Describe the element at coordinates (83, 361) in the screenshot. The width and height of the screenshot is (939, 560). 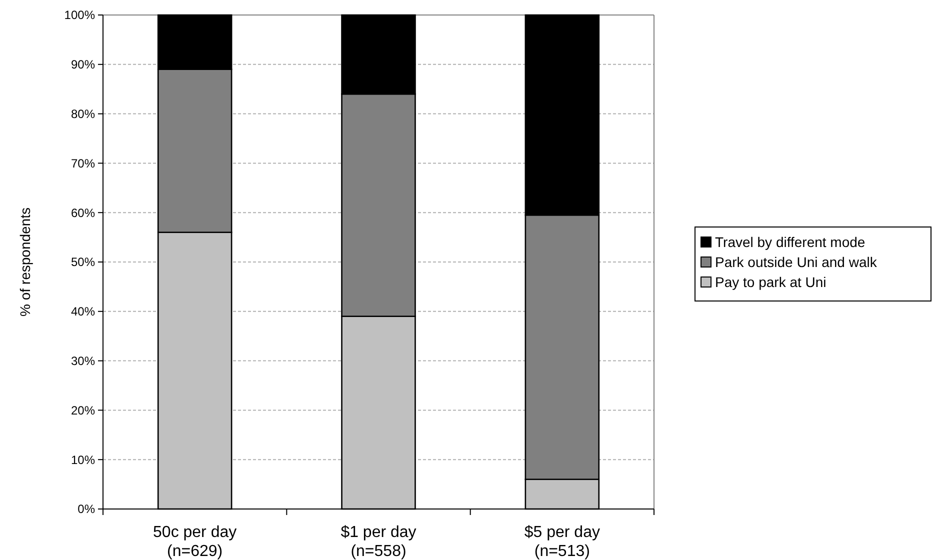
I see `y-tick-label: 30%` at that location.